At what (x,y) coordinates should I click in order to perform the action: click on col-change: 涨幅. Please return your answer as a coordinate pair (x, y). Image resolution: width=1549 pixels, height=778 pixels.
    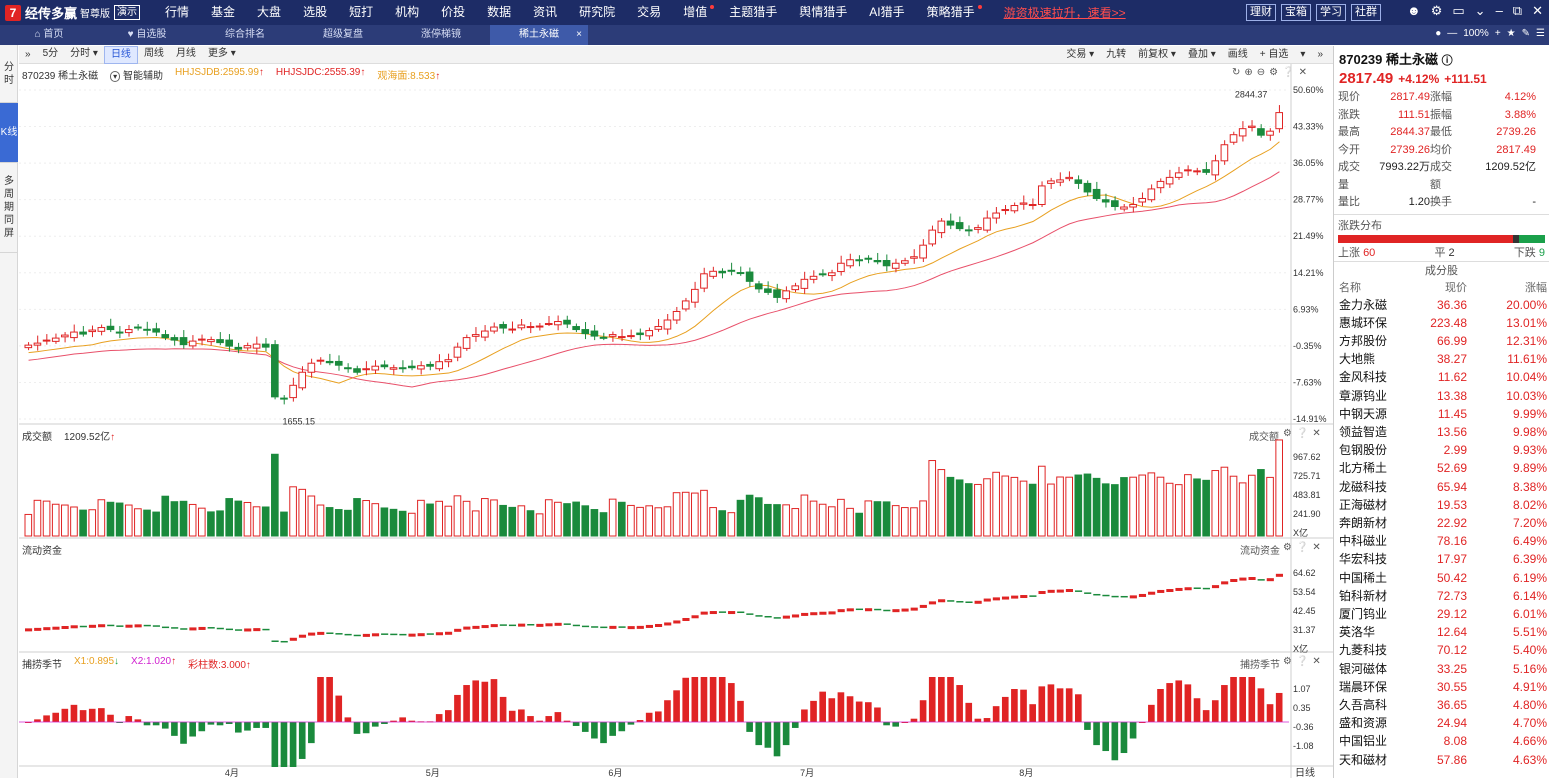
    Looking at the image, I should click on (1536, 287).